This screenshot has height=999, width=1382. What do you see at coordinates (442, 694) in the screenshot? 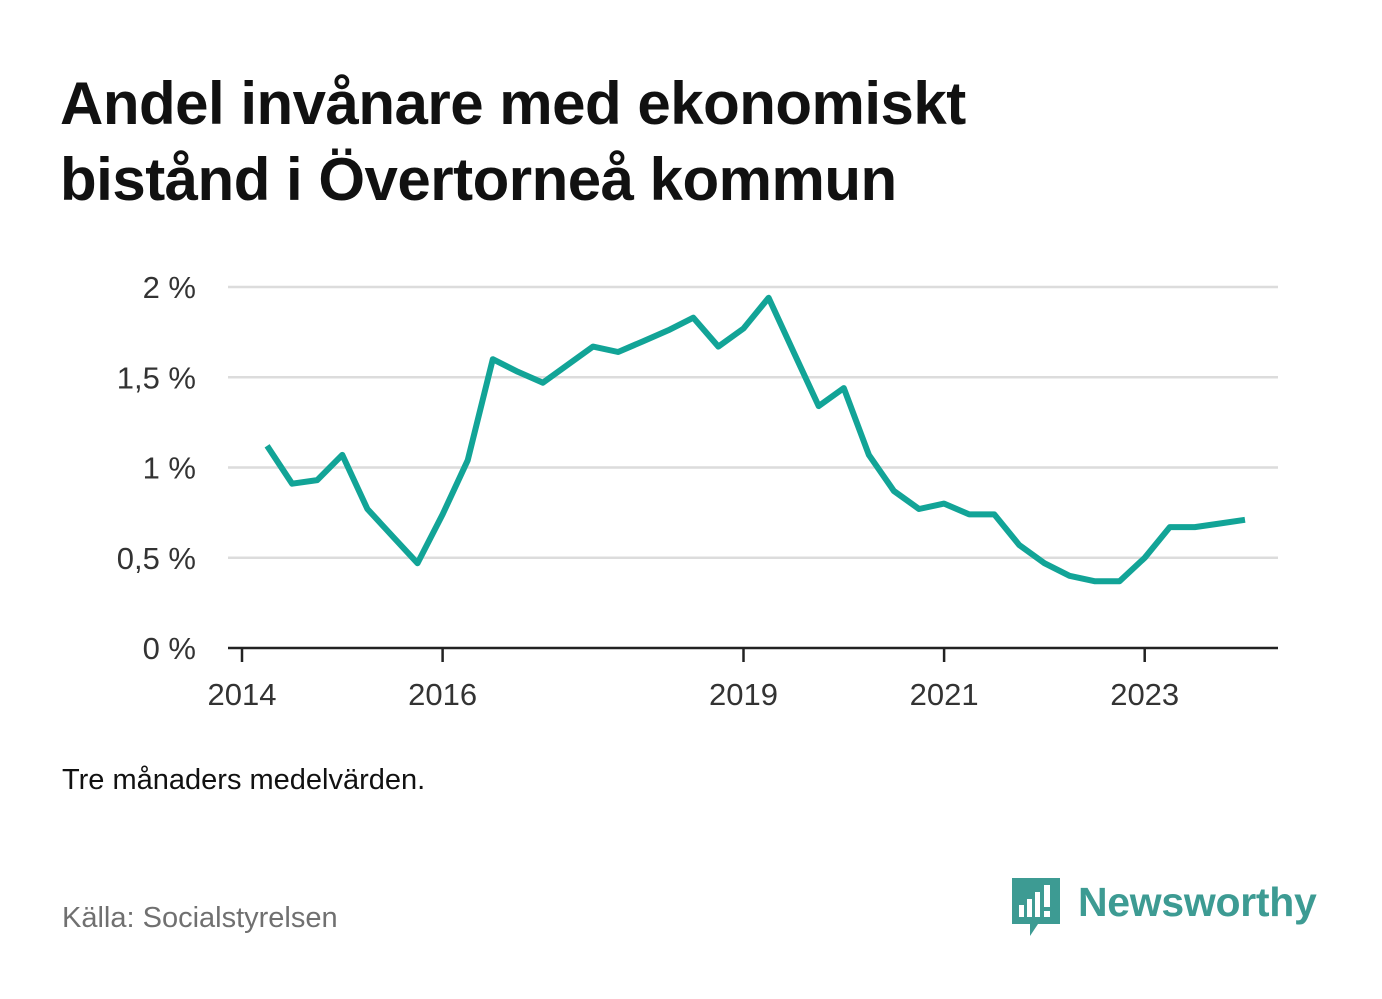
I see `x-tick-label: 2016` at bounding box center [442, 694].